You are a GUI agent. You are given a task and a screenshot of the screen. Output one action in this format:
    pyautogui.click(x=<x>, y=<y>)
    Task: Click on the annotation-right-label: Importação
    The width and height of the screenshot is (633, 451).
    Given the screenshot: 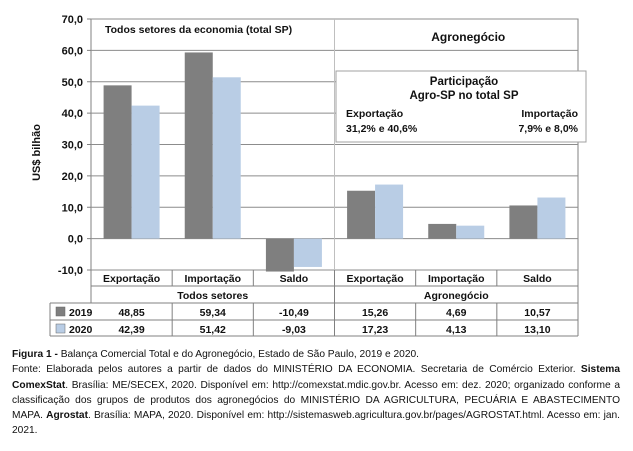 What is the action you would take?
    pyautogui.click(x=549, y=114)
    